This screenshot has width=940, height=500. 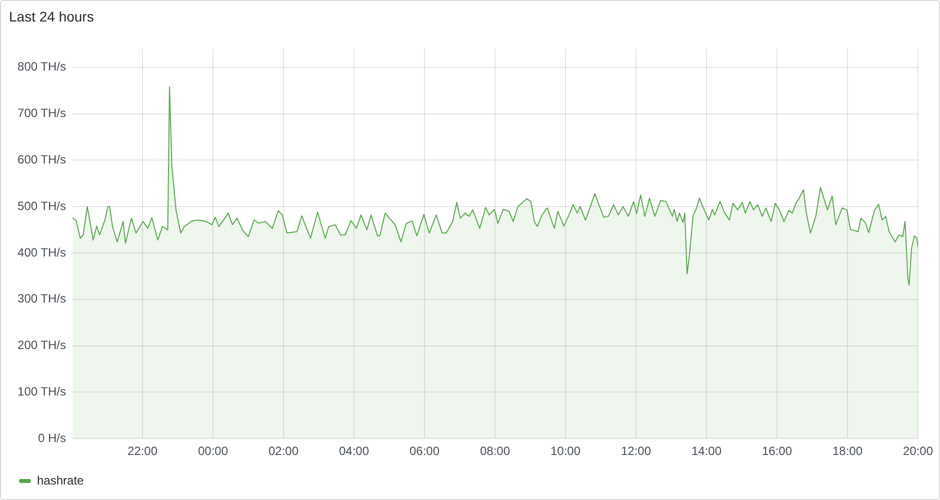 I want to click on chart-title: Last 24 hours, so click(x=51, y=16).